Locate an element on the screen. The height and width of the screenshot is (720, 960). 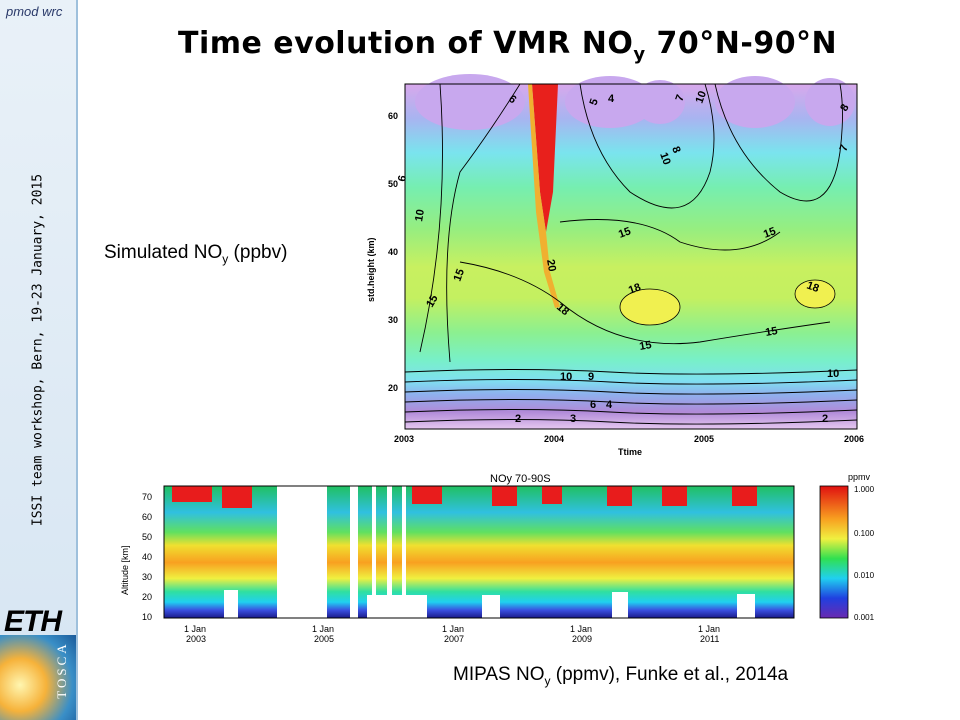
slide-title: Time evolution of VMR NOy 70°N-90°N is located at coordinates (508, 45).